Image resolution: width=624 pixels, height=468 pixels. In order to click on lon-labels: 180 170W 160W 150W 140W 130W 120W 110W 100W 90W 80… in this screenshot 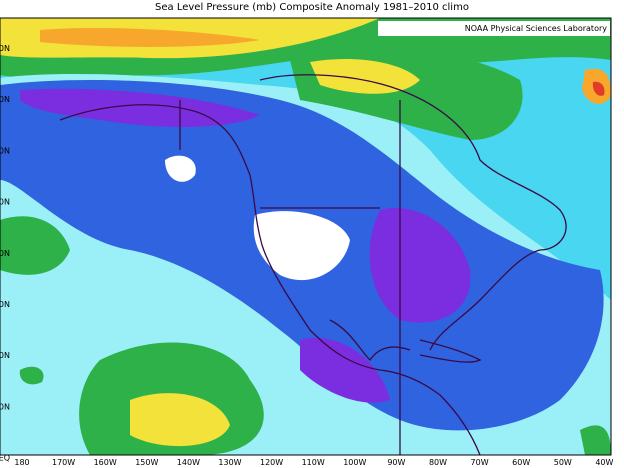, I will do `click(313, 462)`.